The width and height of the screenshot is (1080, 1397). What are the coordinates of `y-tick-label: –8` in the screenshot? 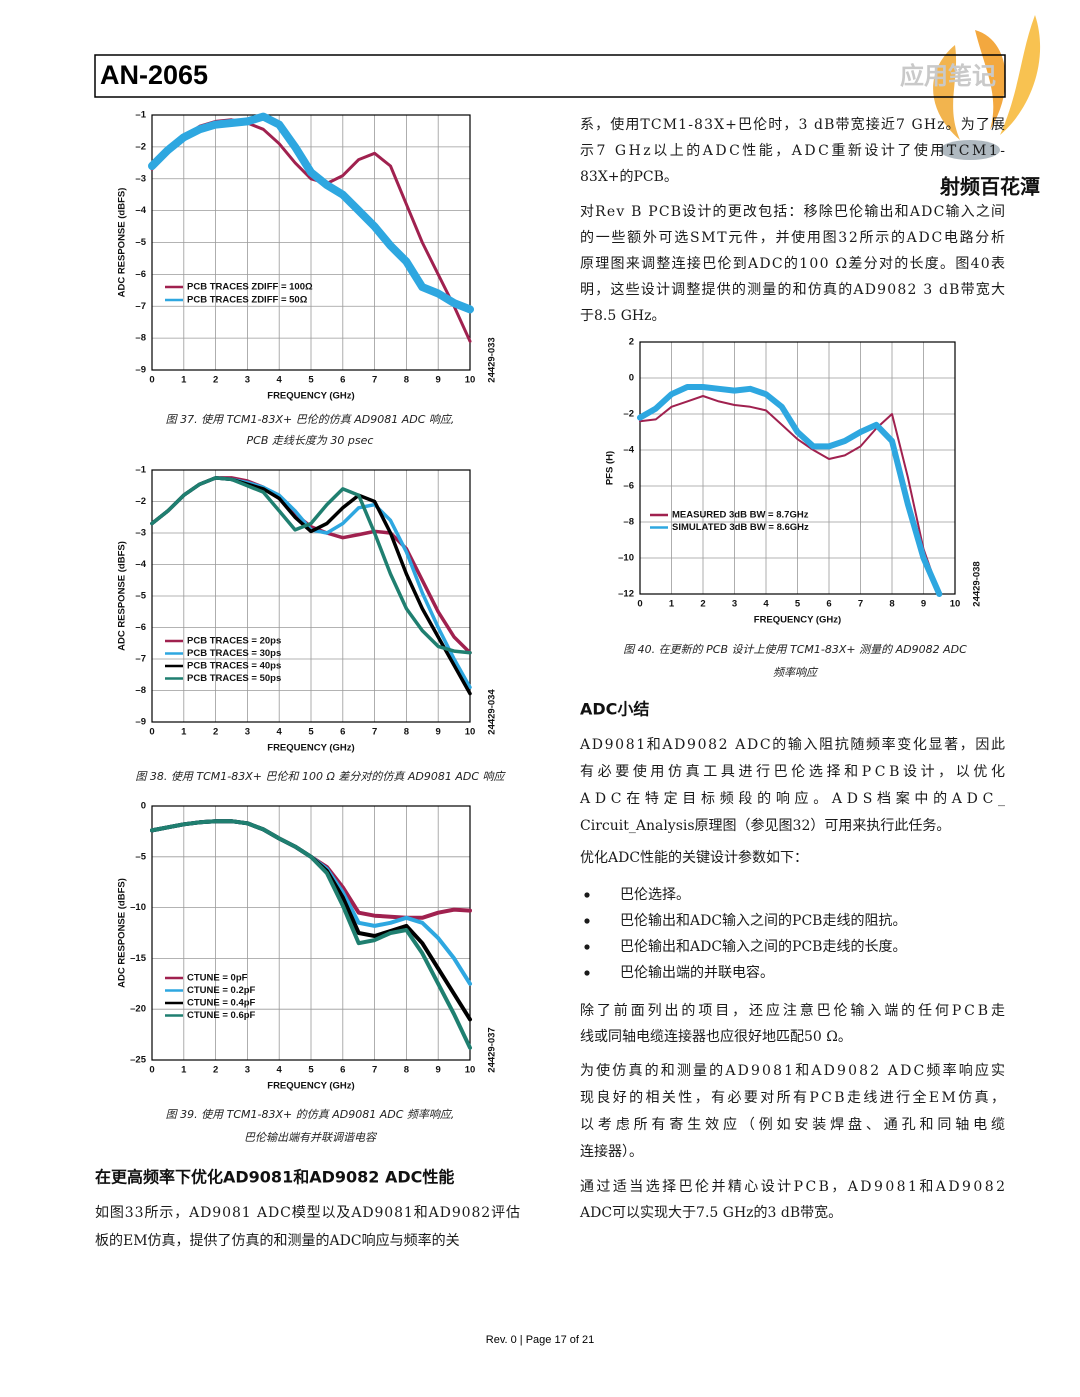 It's located at (628, 522).